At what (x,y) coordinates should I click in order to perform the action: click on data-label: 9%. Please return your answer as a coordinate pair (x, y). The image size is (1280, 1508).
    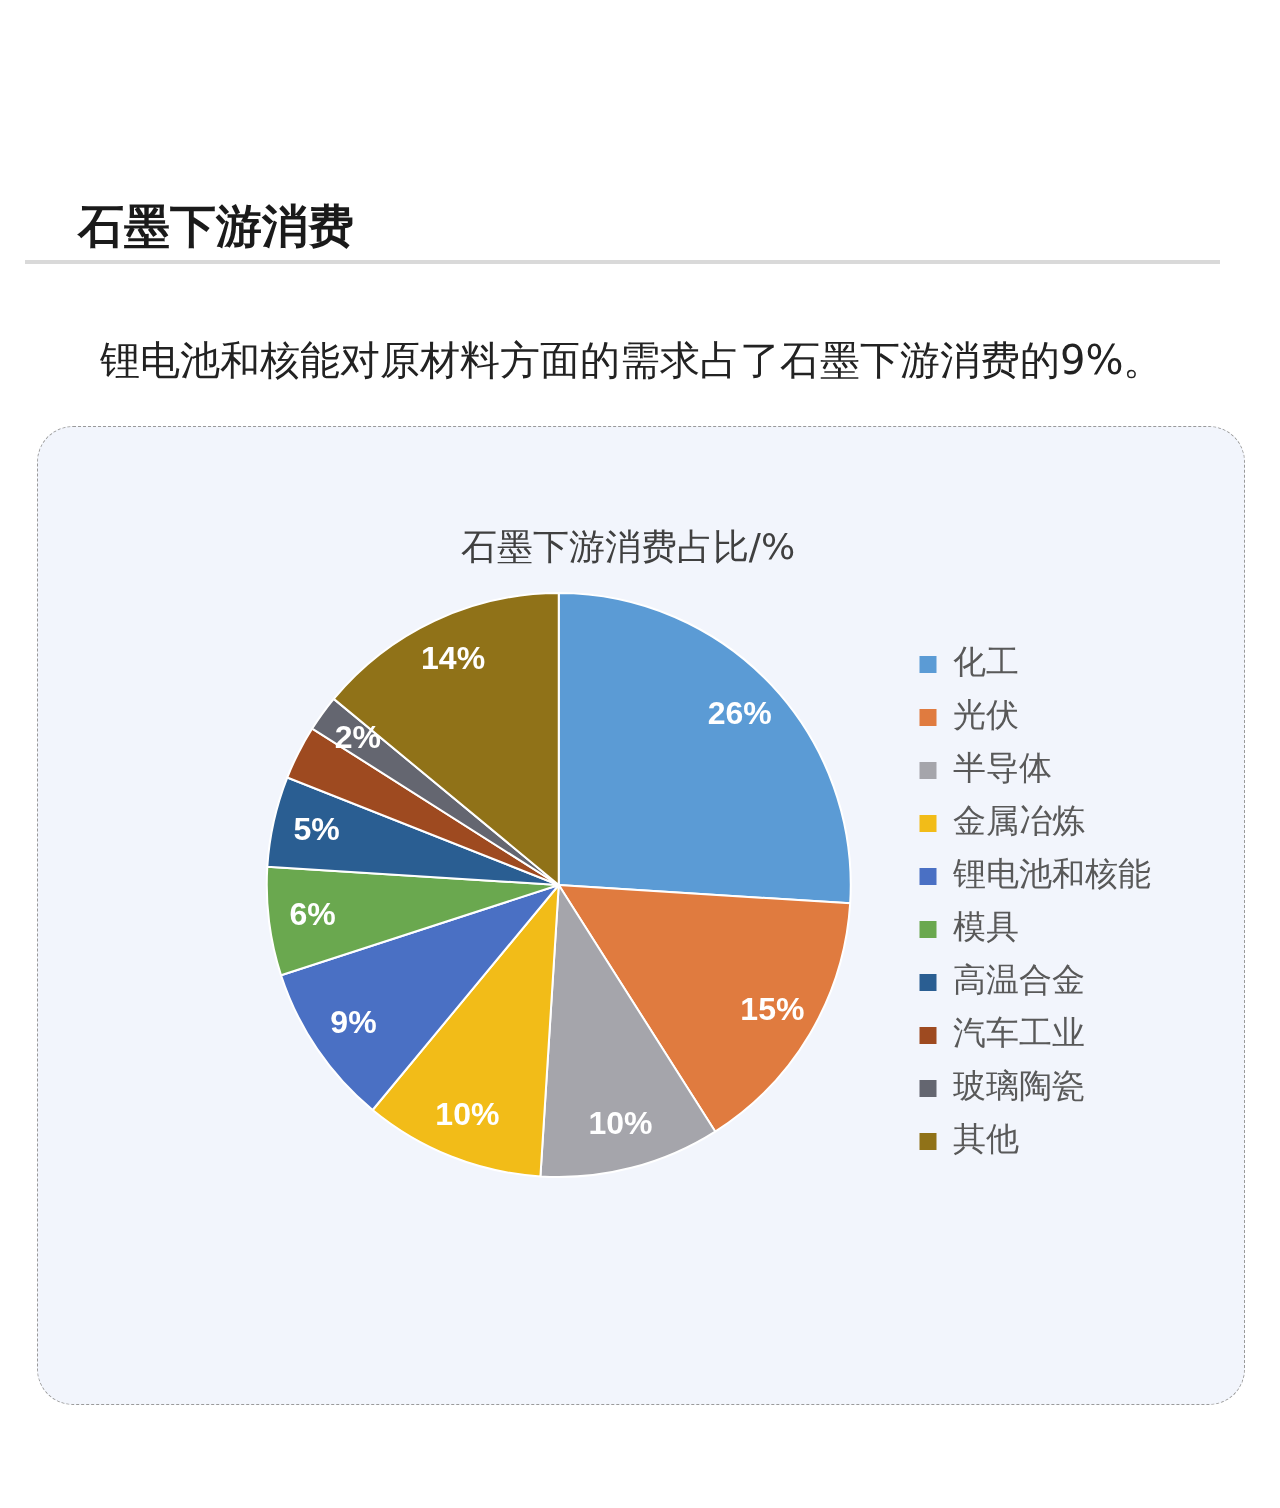
    Looking at the image, I should click on (353, 1022).